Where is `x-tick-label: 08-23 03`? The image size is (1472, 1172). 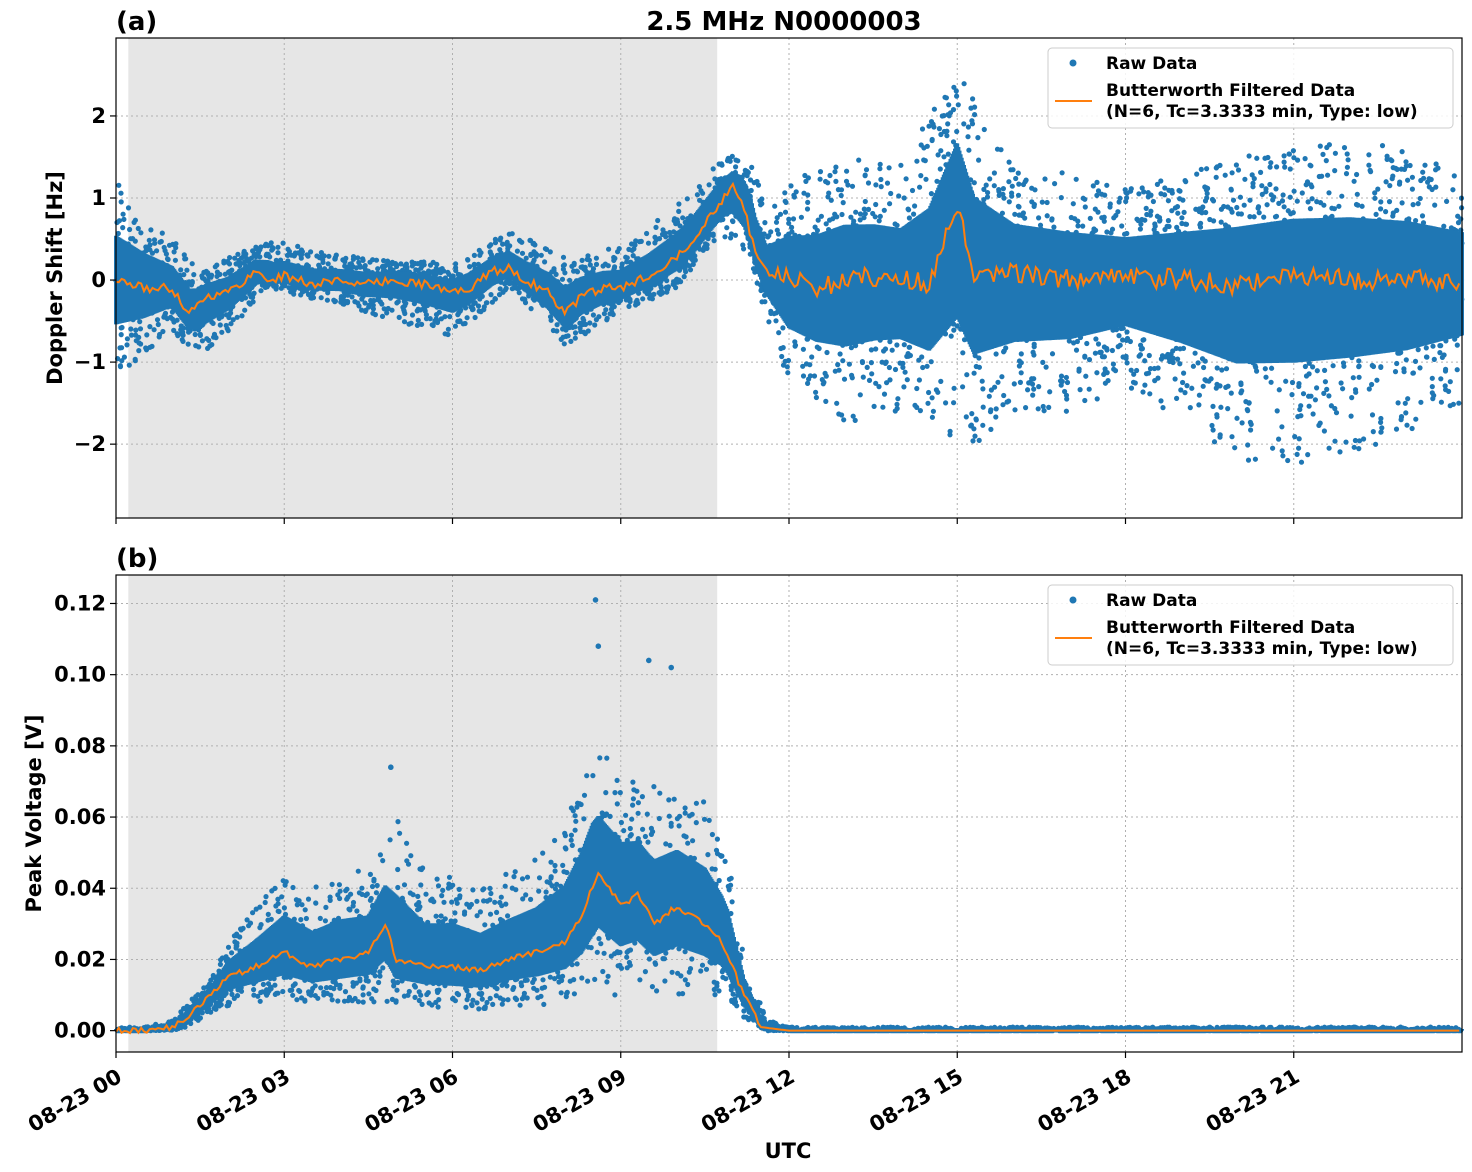
x-tick-label: 08-23 03 is located at coordinates (243, 1100).